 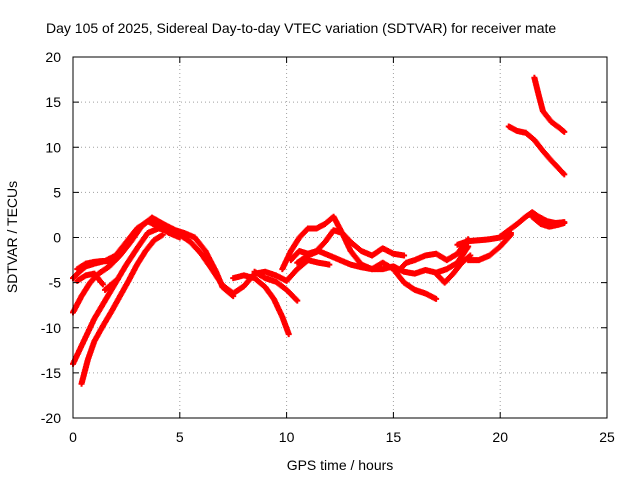 I want to click on x-tick-label: 0, so click(x=73, y=437).